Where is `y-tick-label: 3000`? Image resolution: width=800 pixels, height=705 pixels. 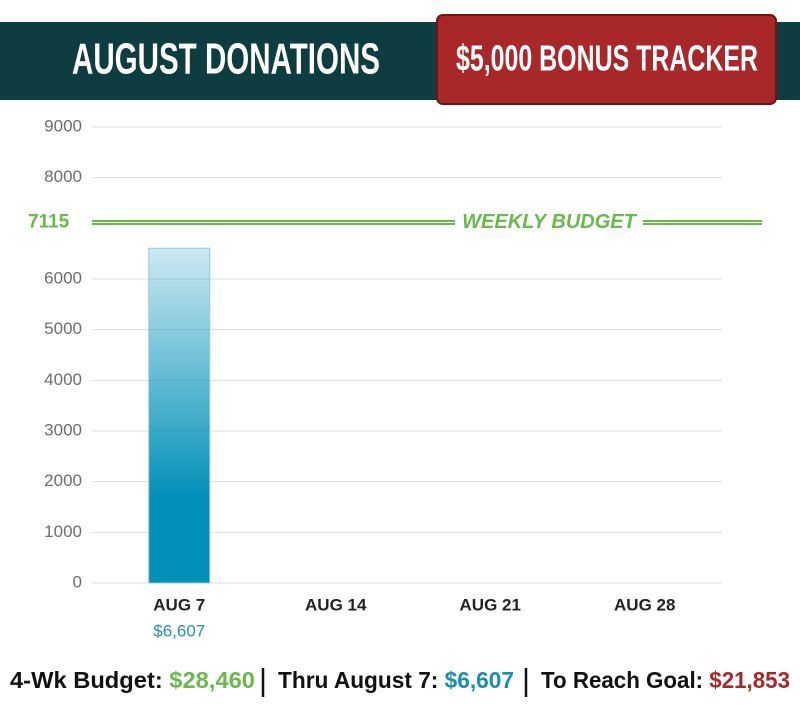 y-tick-label: 3000 is located at coordinates (63, 429).